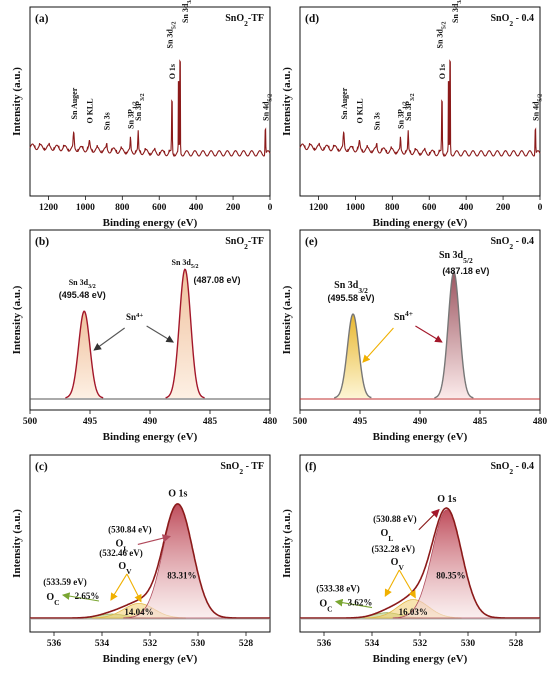 This screenshot has height=678, width=550. I want to click on peak-label: Sn Auger, so click(74, 103).